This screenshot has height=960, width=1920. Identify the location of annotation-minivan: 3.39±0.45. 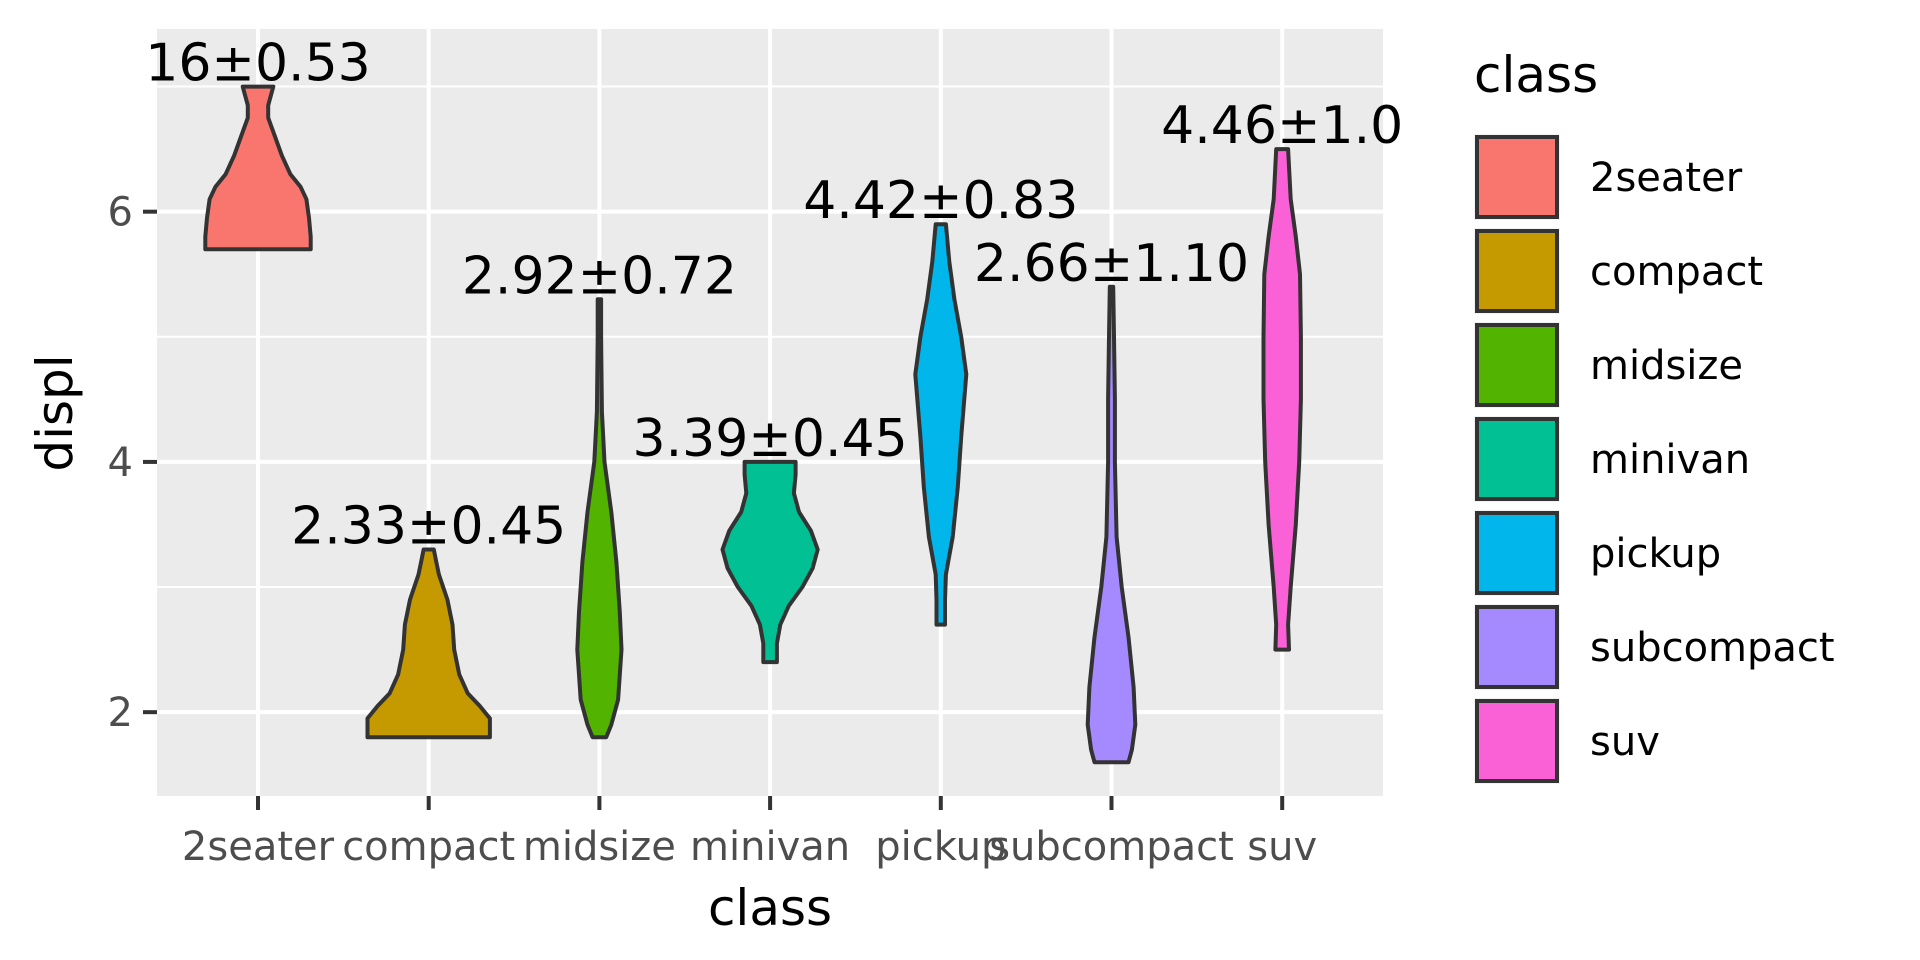
(770, 439).